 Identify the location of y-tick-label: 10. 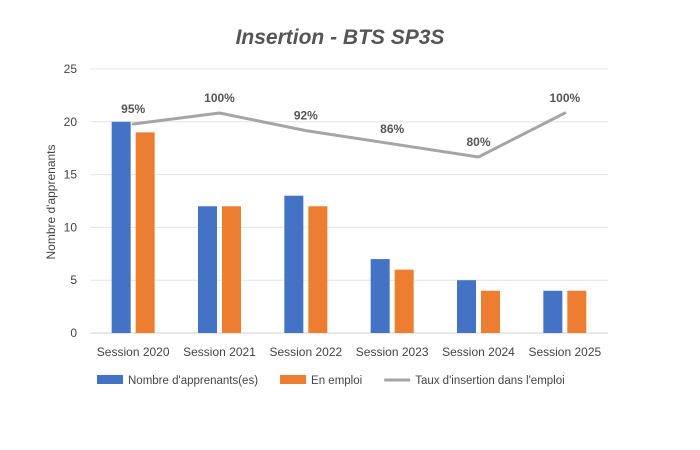
(71, 227).